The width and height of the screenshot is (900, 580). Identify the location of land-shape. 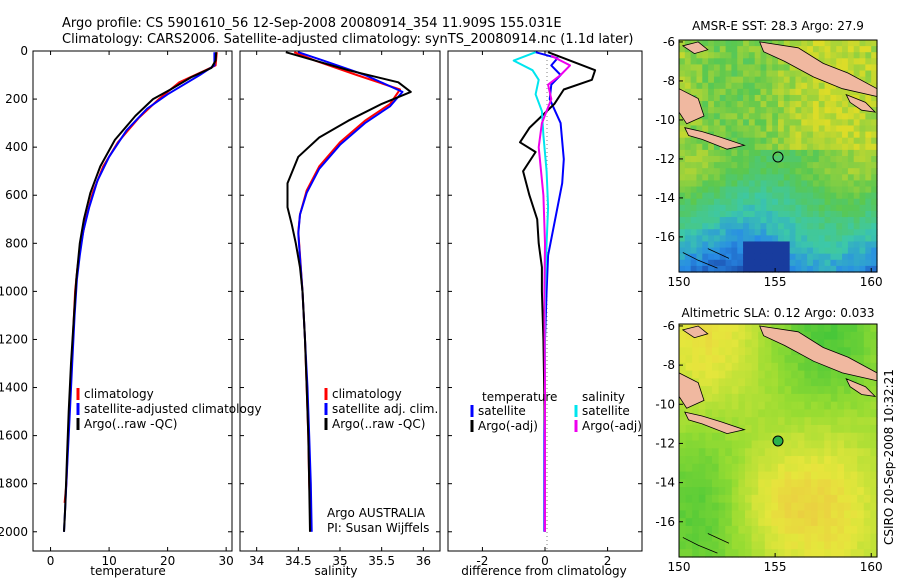
(715, 423).